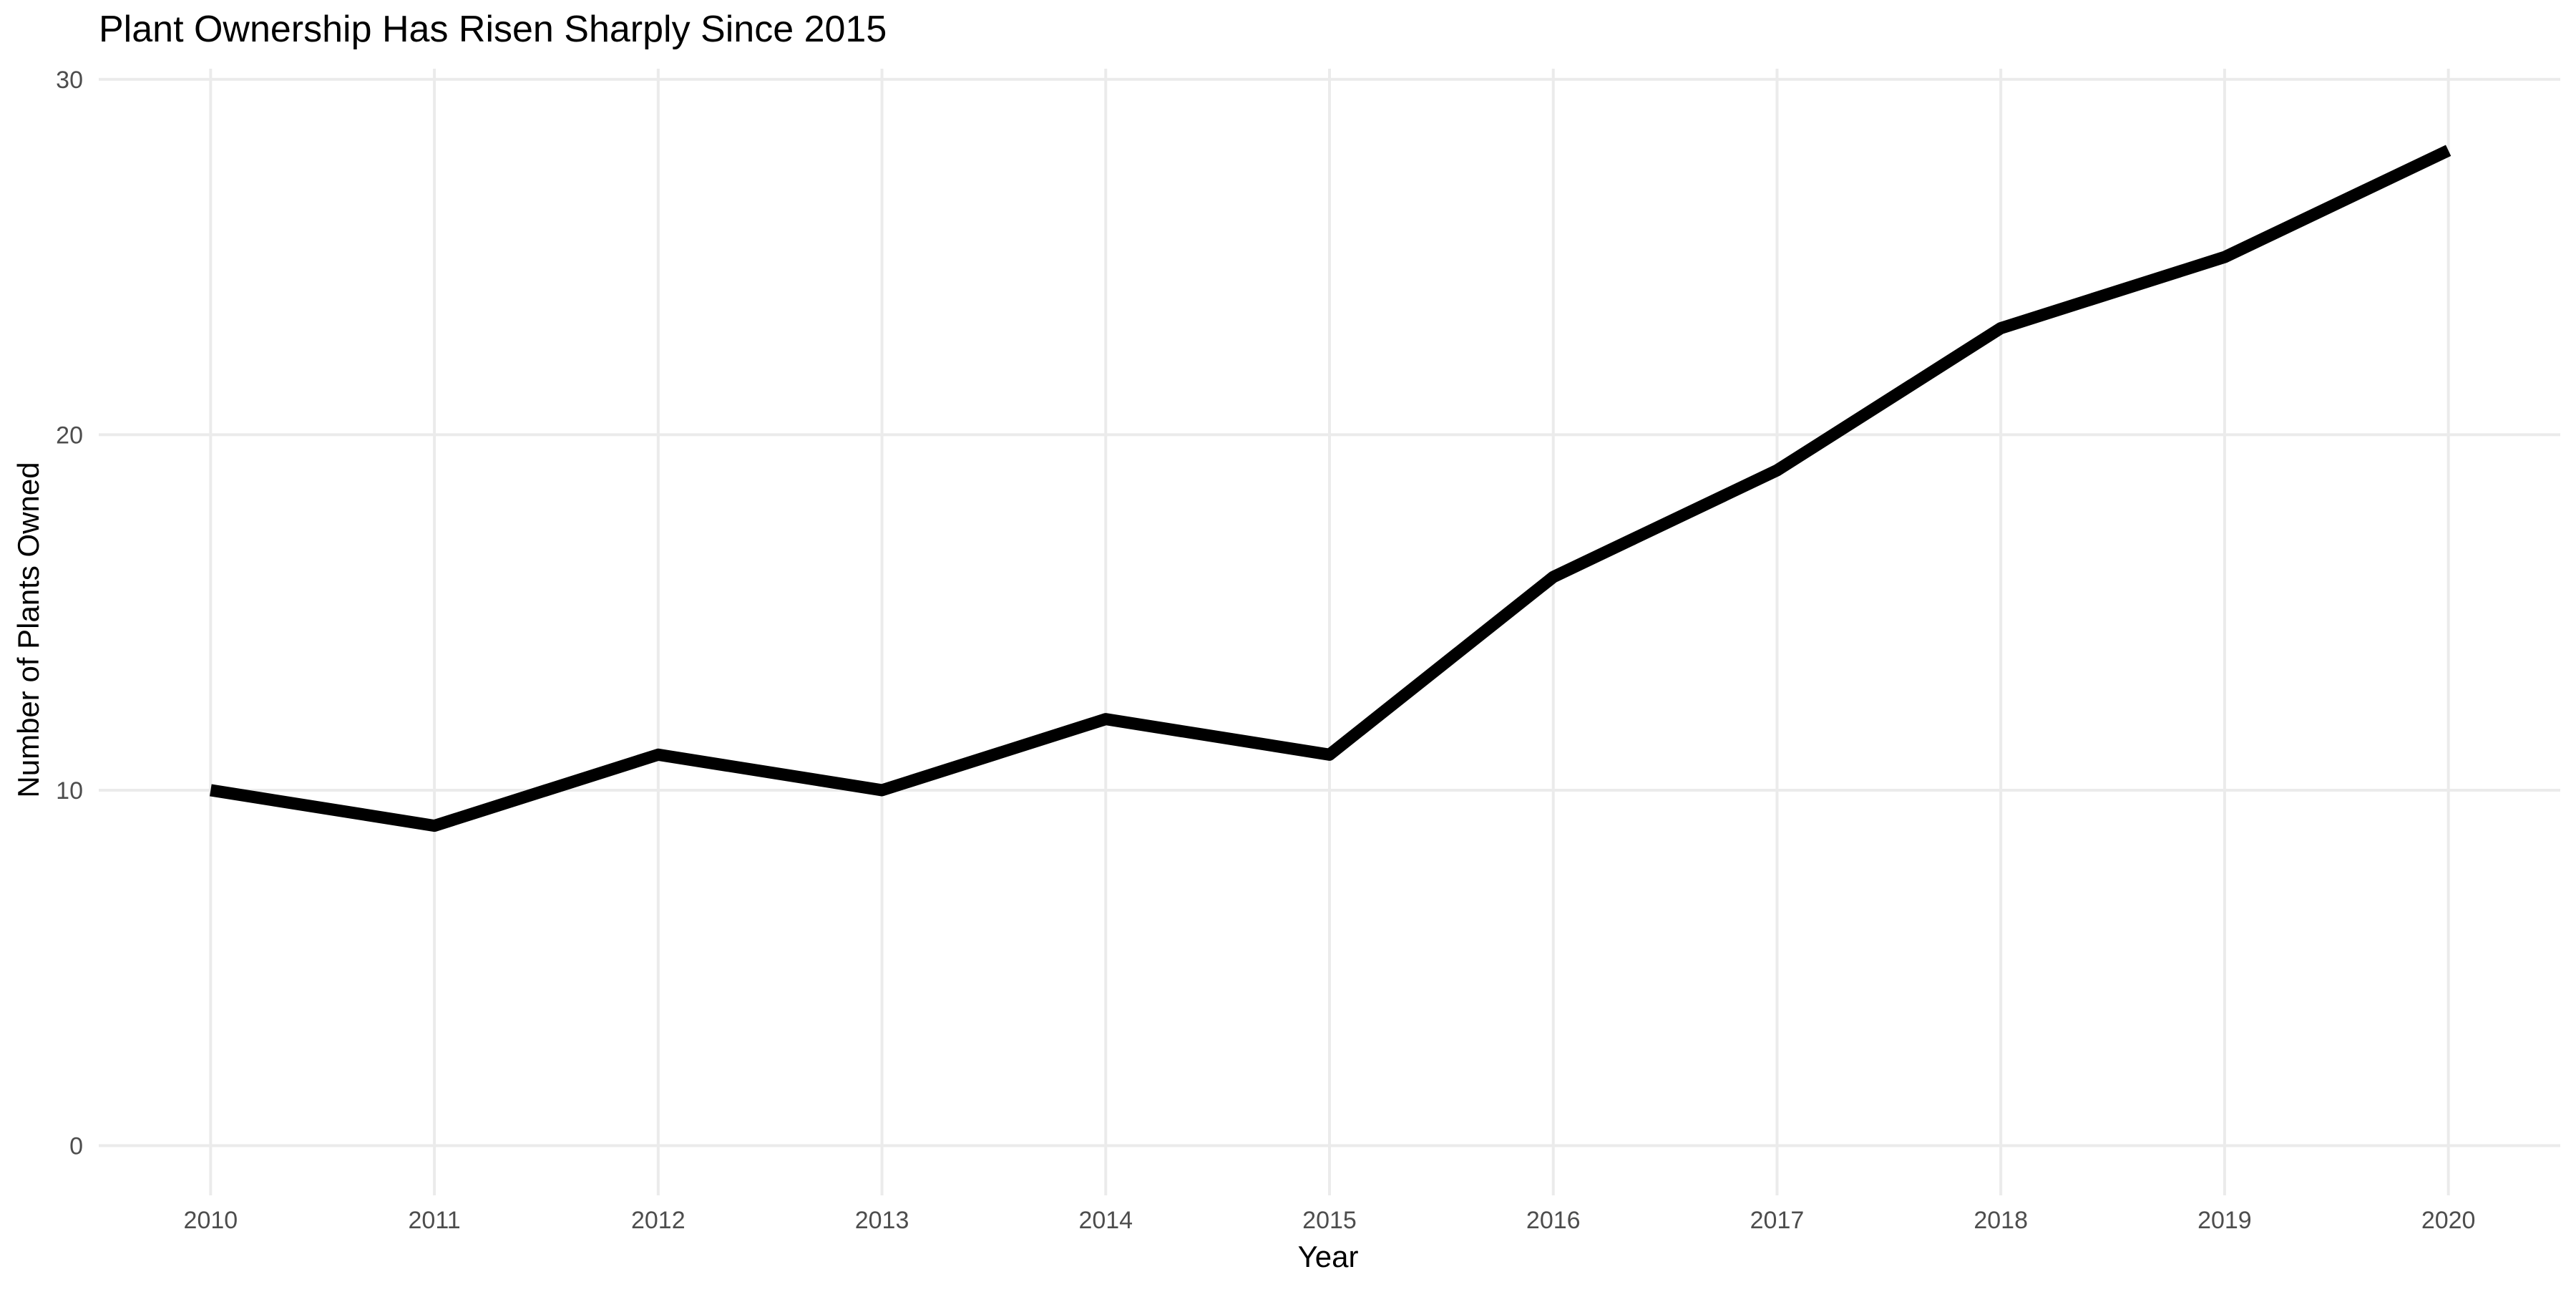  What do you see at coordinates (435, 1220) in the screenshot?
I see `x-tick-label: 2011` at bounding box center [435, 1220].